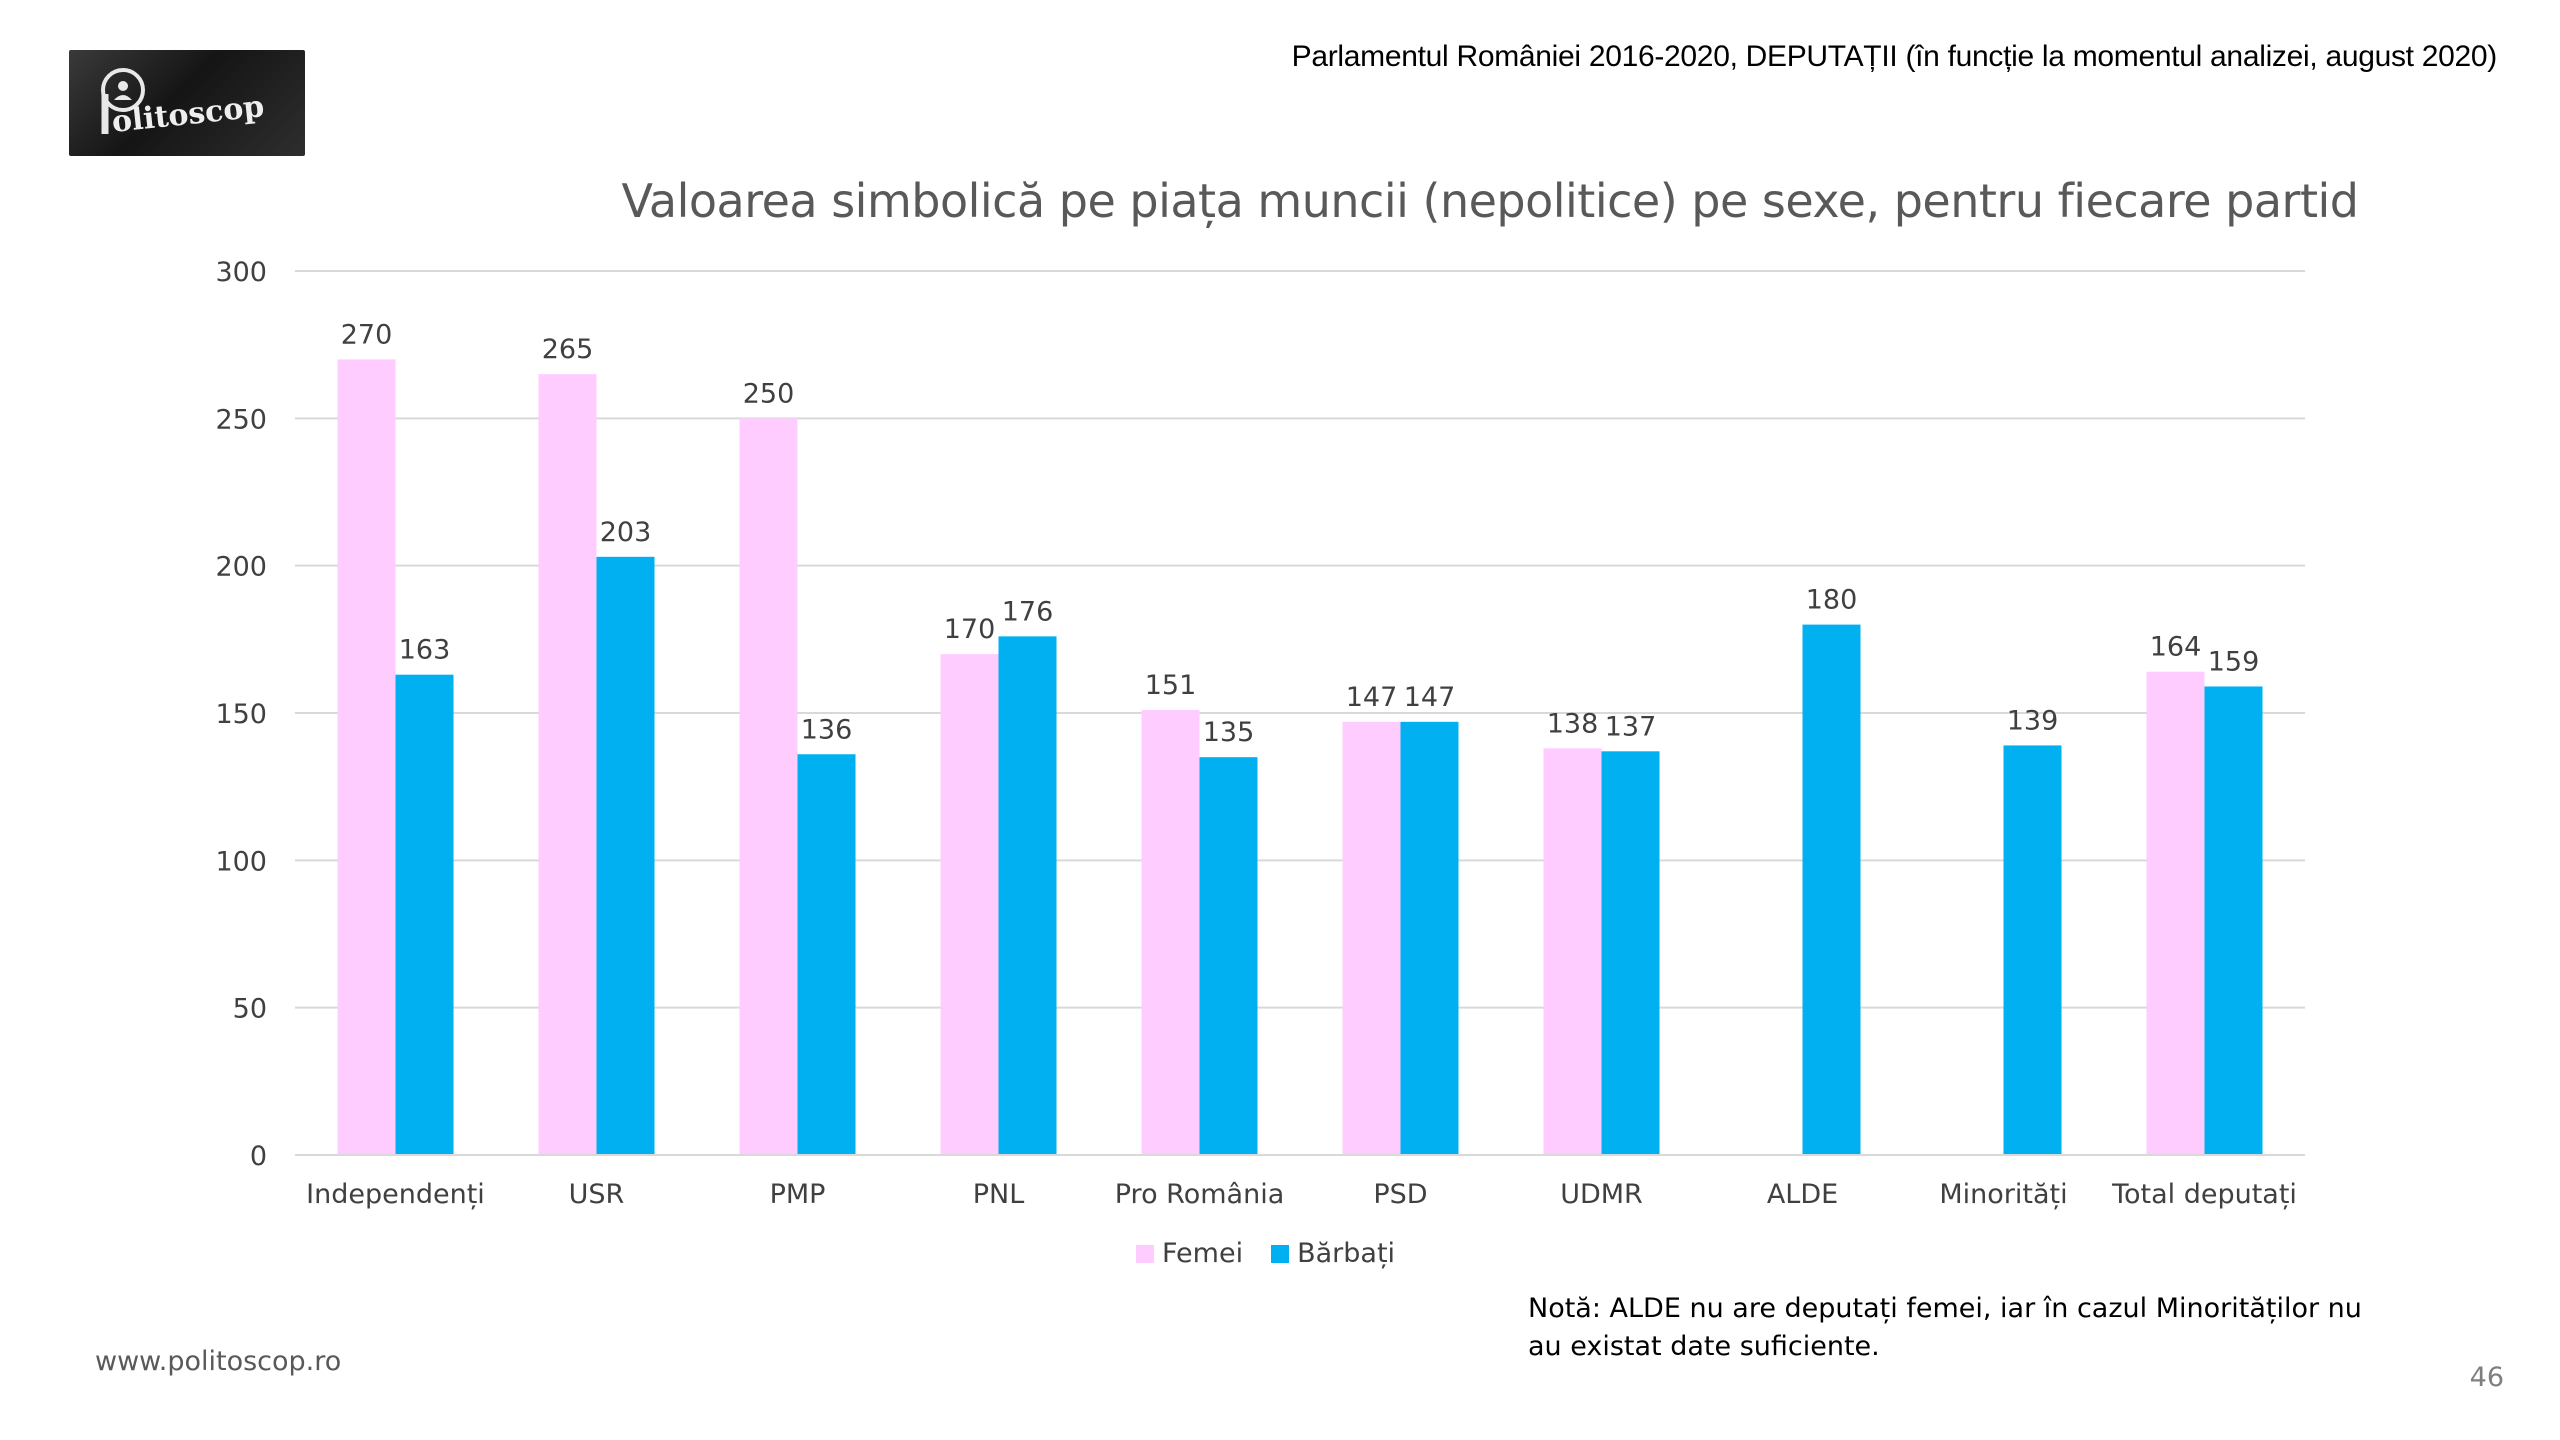  Describe the element at coordinates (626, 532) in the screenshot. I see `data-label: 203` at that location.